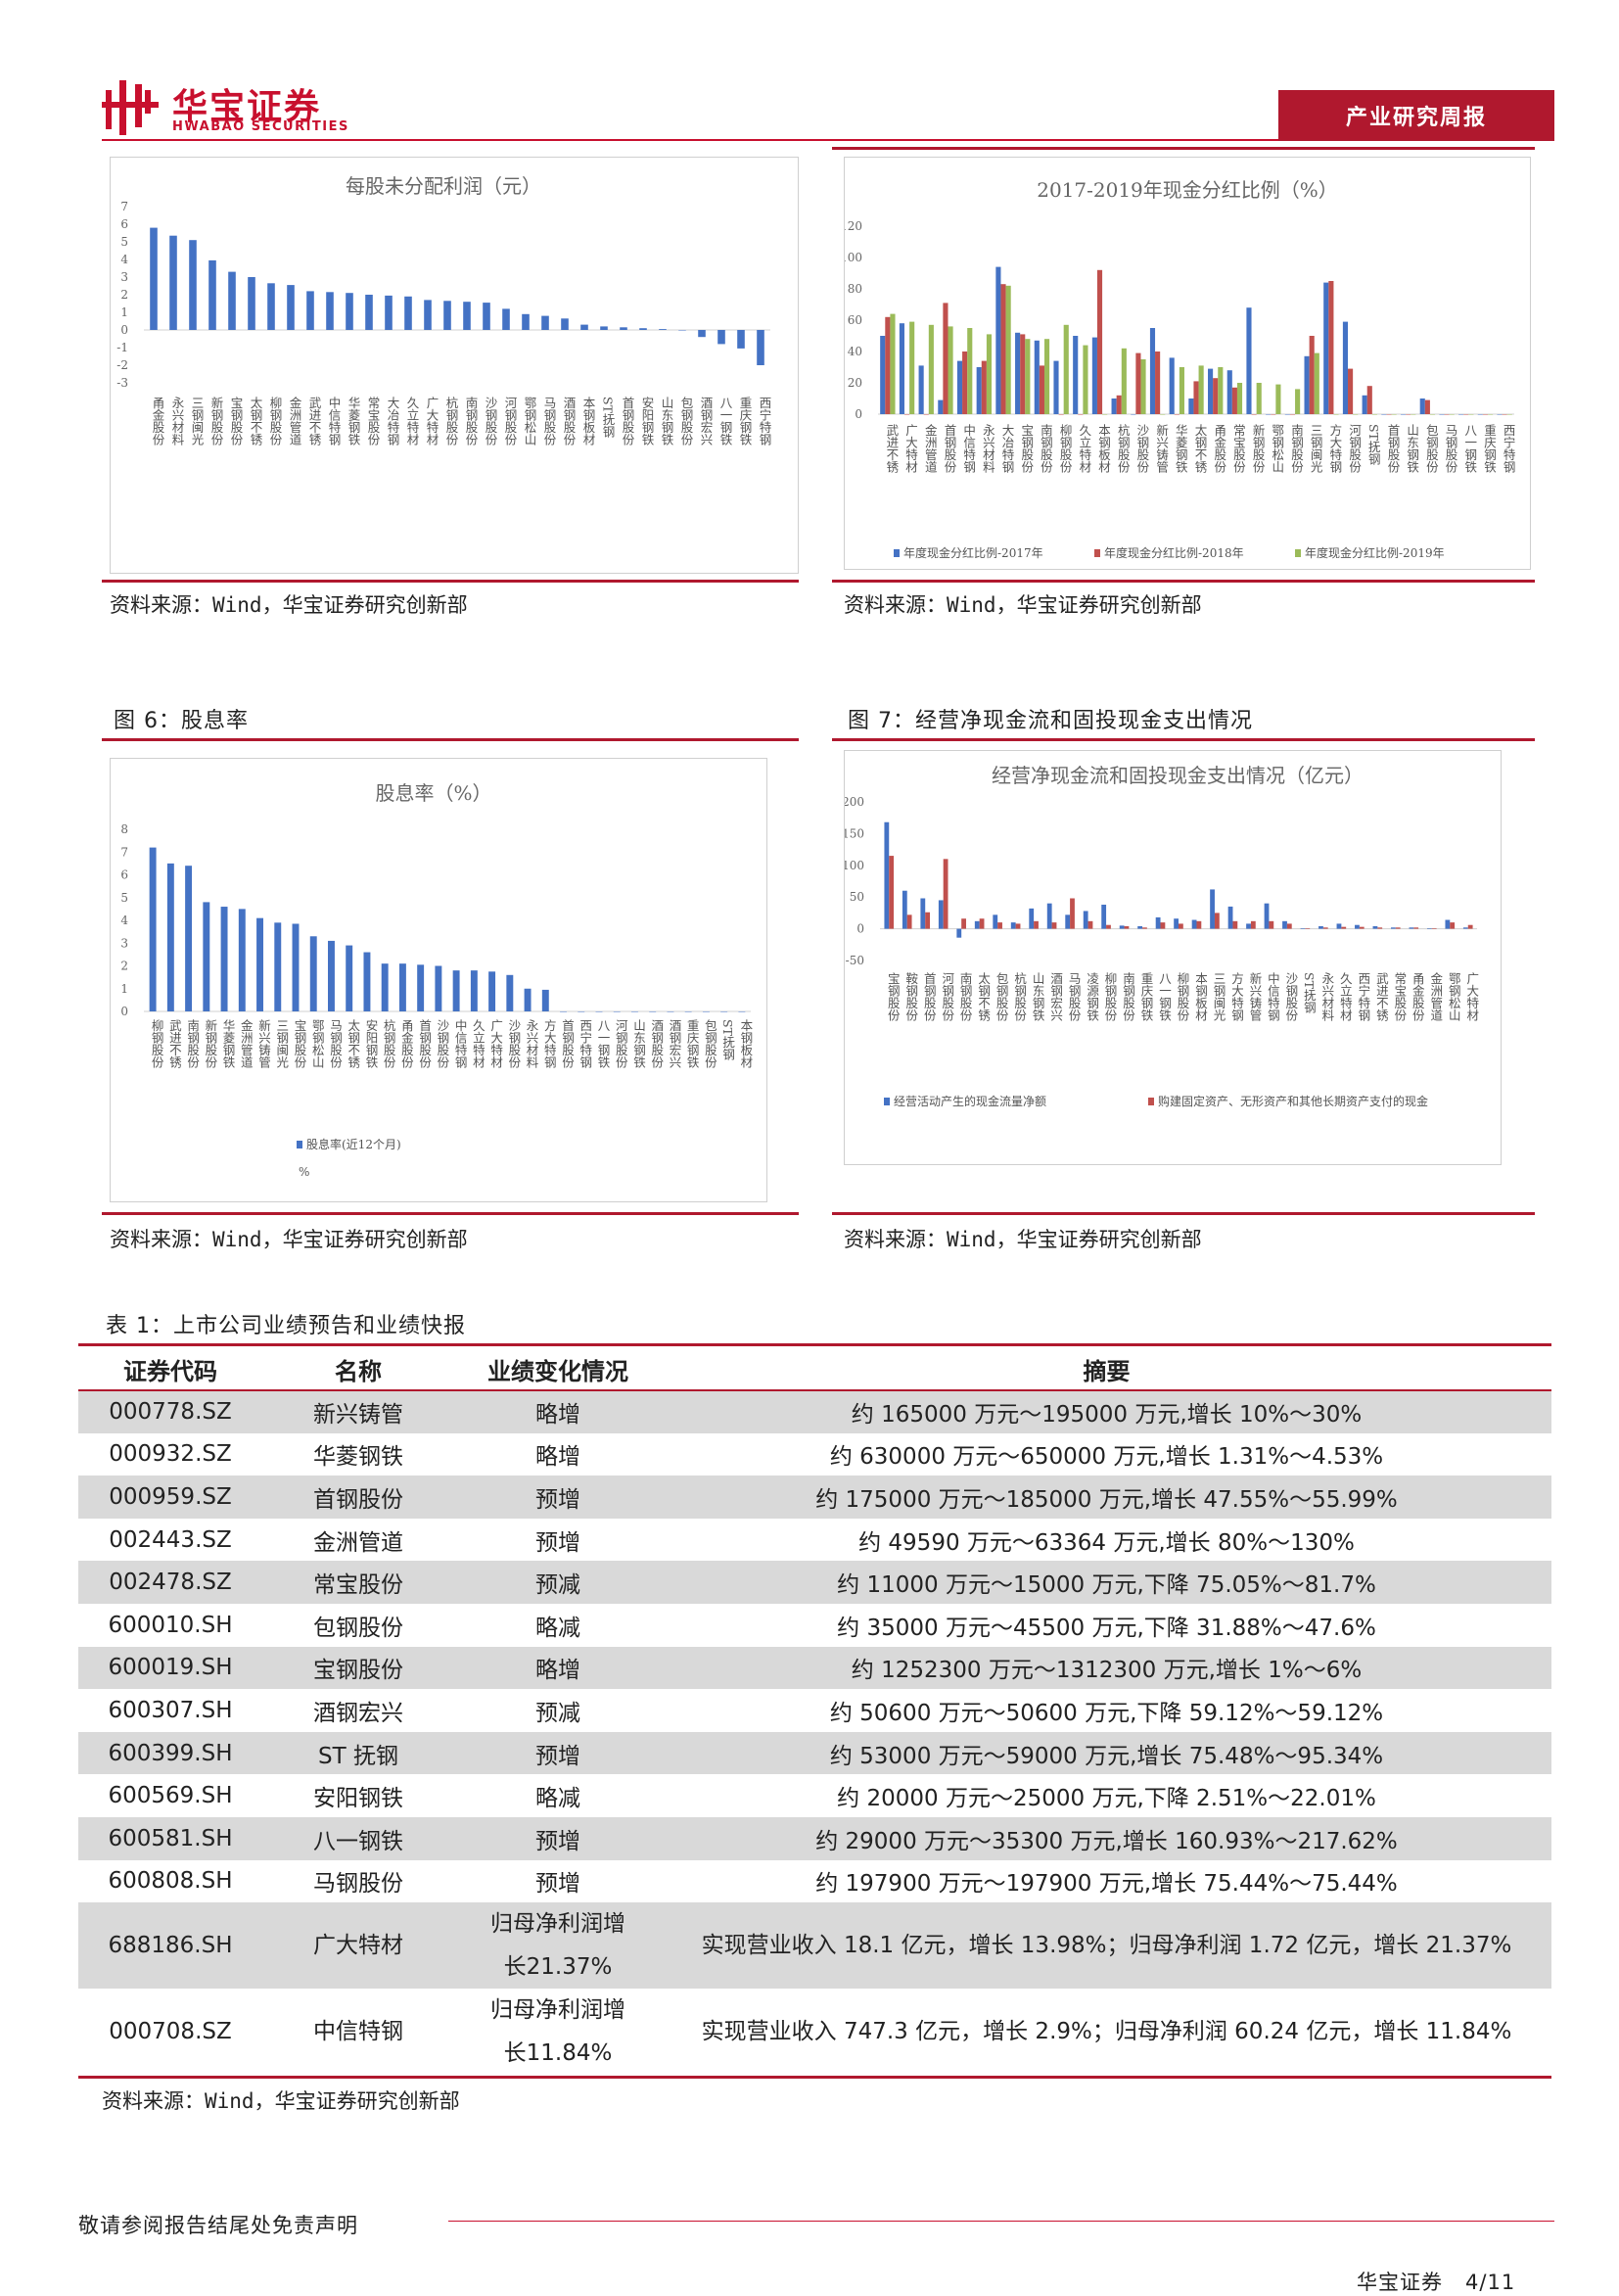 The image size is (1619, 2296). I want to click on figure-source: 资料来源：Wind，华宝证券研究创新部, so click(1023, 1239).